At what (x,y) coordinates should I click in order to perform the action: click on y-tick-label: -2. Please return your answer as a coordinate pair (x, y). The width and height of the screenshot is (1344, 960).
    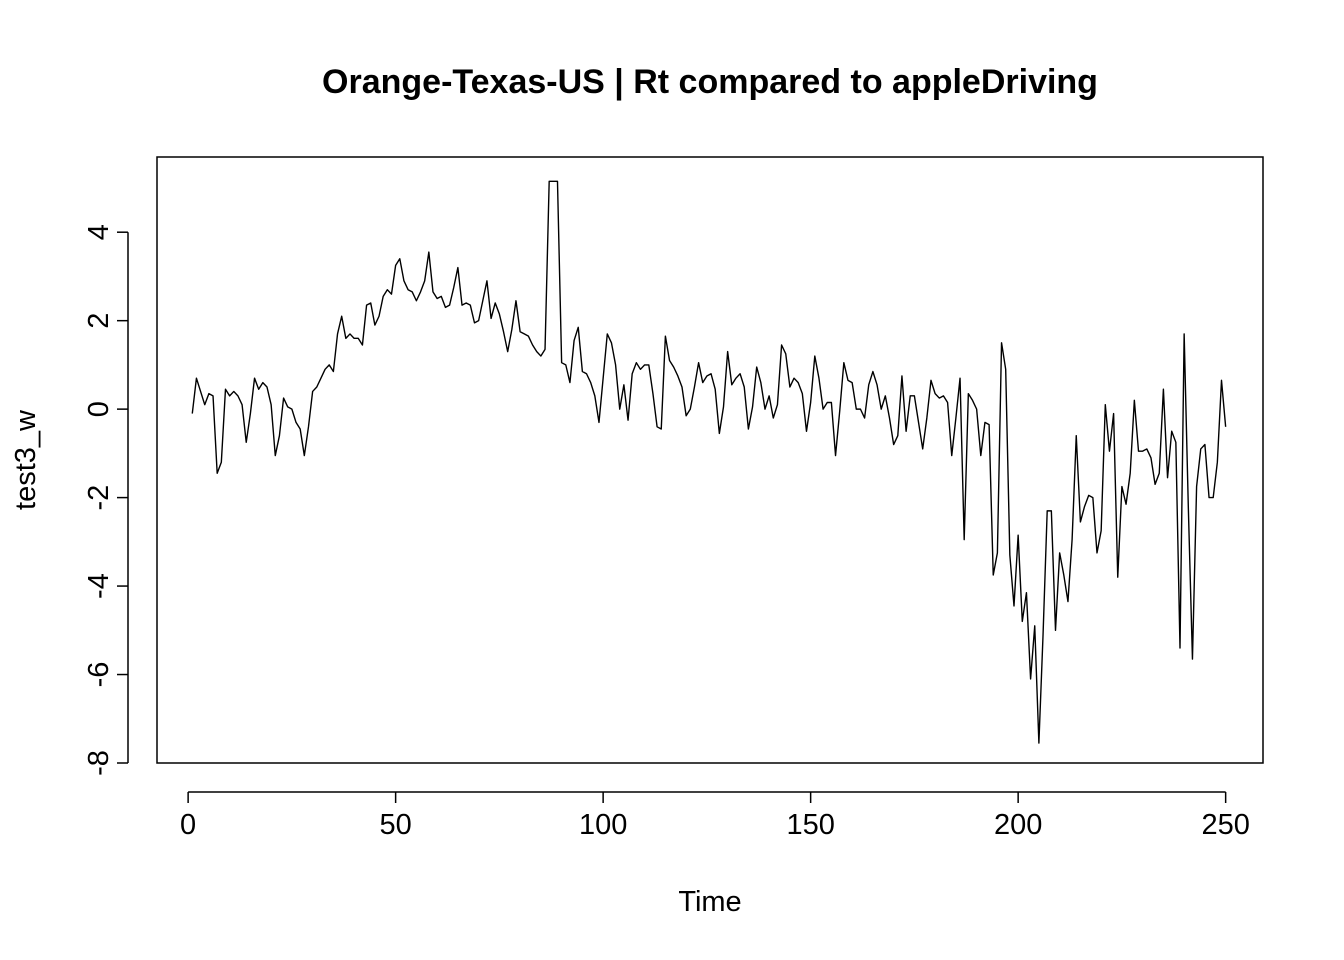
    Looking at the image, I should click on (99, 498).